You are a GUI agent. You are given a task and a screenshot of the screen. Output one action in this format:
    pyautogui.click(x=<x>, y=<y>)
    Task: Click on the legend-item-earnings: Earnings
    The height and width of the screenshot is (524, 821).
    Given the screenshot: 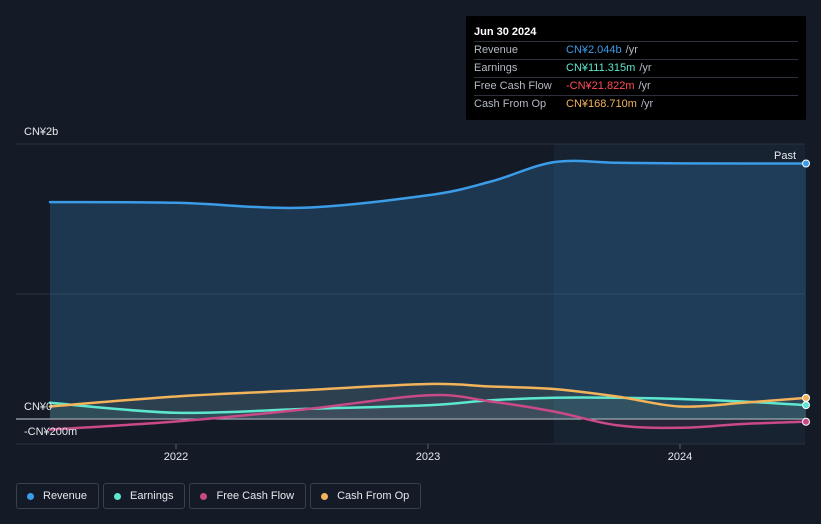 What is the action you would take?
    pyautogui.click(x=144, y=496)
    